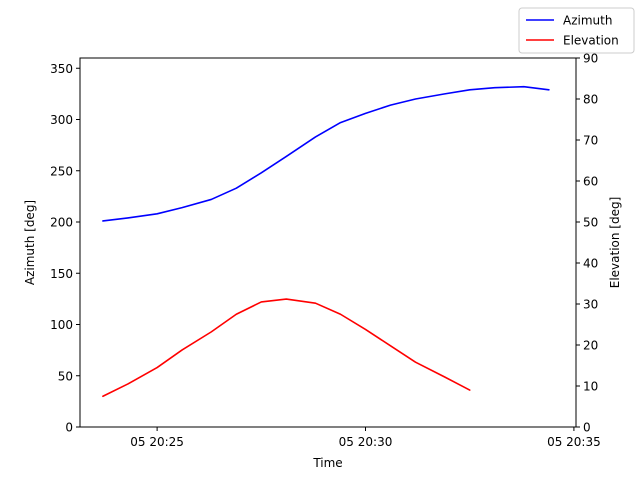 This screenshot has width=640, height=484. What do you see at coordinates (61, 274) in the screenshot?
I see `y1-tick-label: 150` at bounding box center [61, 274].